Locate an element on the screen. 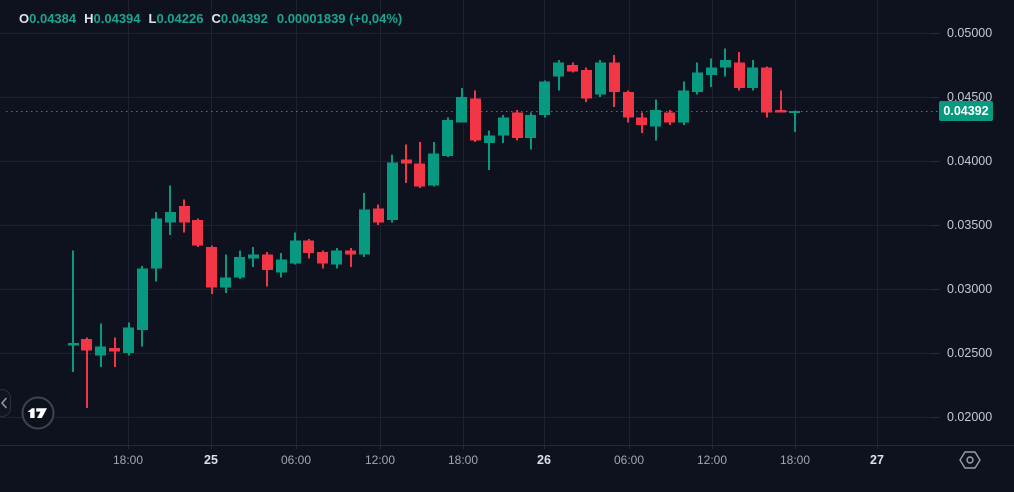 The image size is (1014, 492). legend-open-label: O is located at coordinates (24, 18).